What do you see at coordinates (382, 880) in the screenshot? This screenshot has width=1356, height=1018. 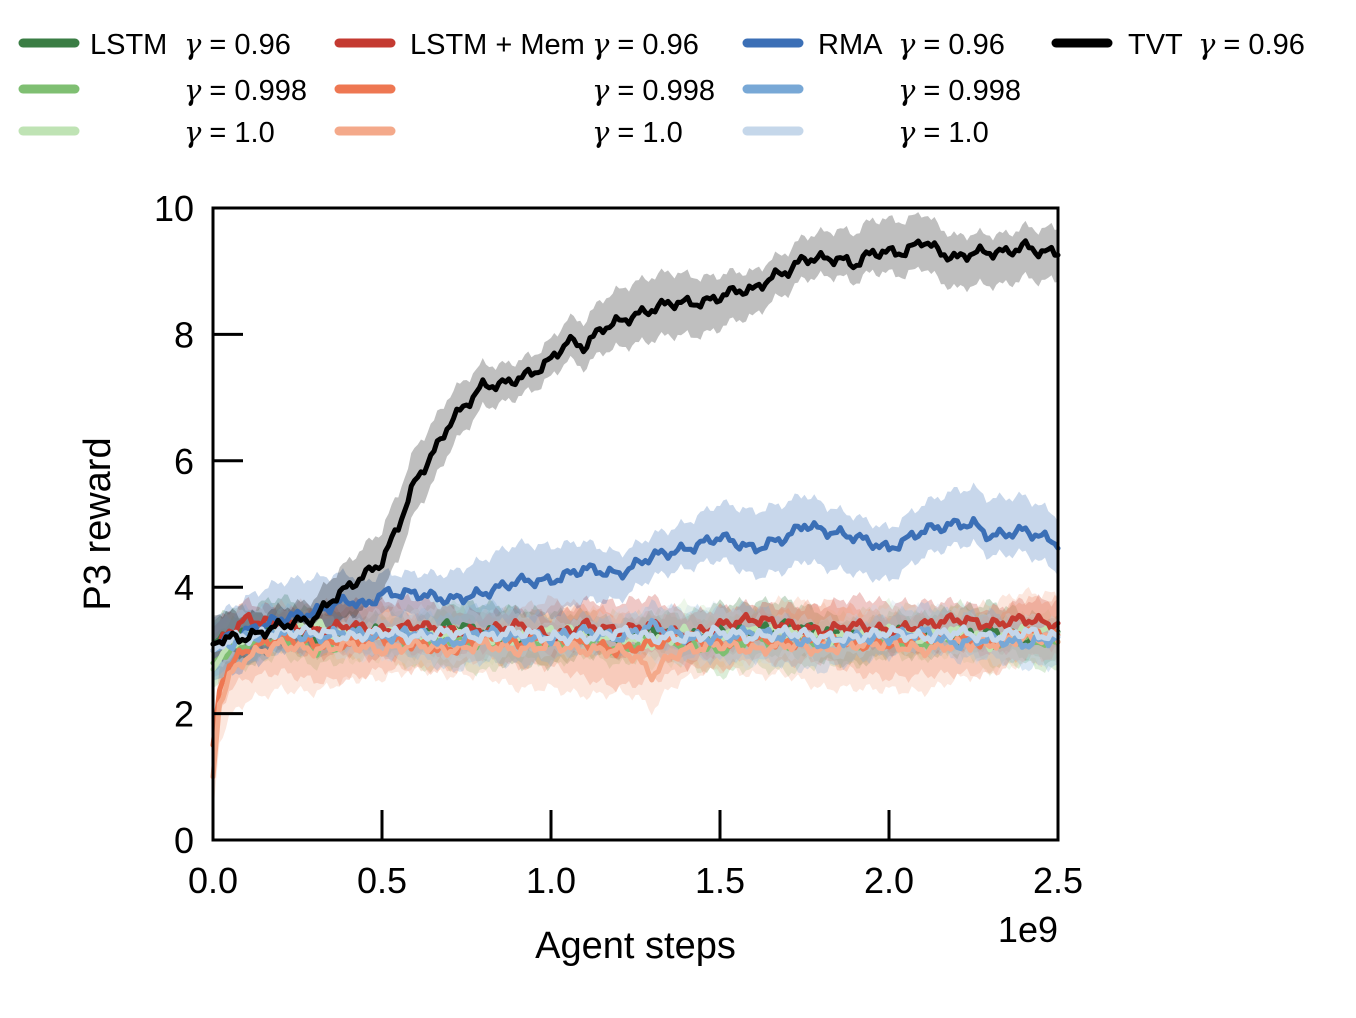 I see `x-tick-label: 0.5` at bounding box center [382, 880].